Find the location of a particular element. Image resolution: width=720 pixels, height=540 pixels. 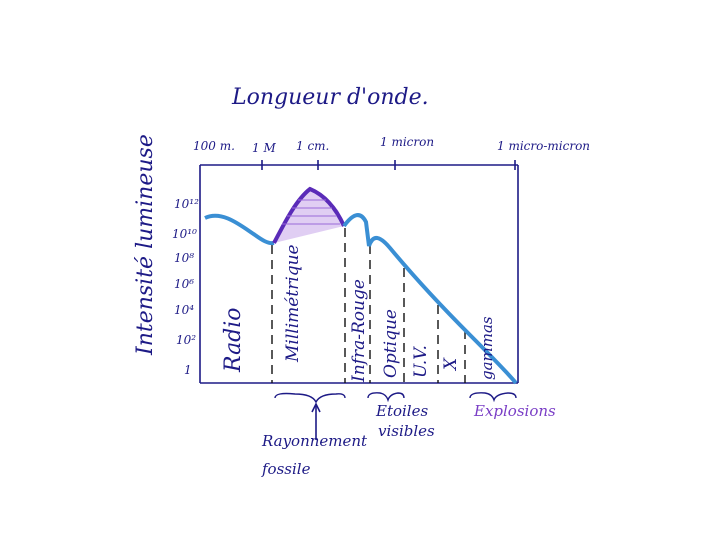

annotation: Etoiles is located at coordinates (401, 411).